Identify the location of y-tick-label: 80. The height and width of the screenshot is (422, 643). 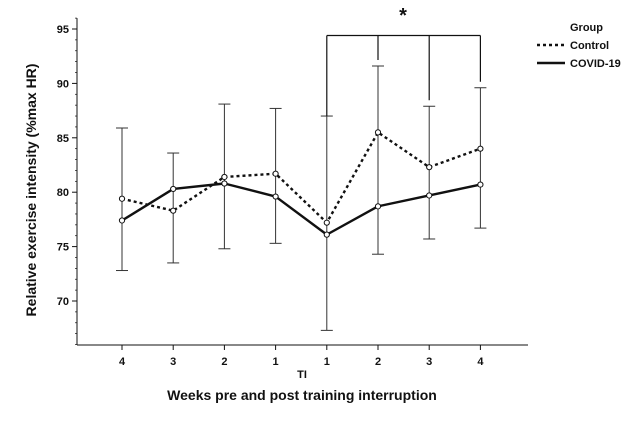
(63, 193).